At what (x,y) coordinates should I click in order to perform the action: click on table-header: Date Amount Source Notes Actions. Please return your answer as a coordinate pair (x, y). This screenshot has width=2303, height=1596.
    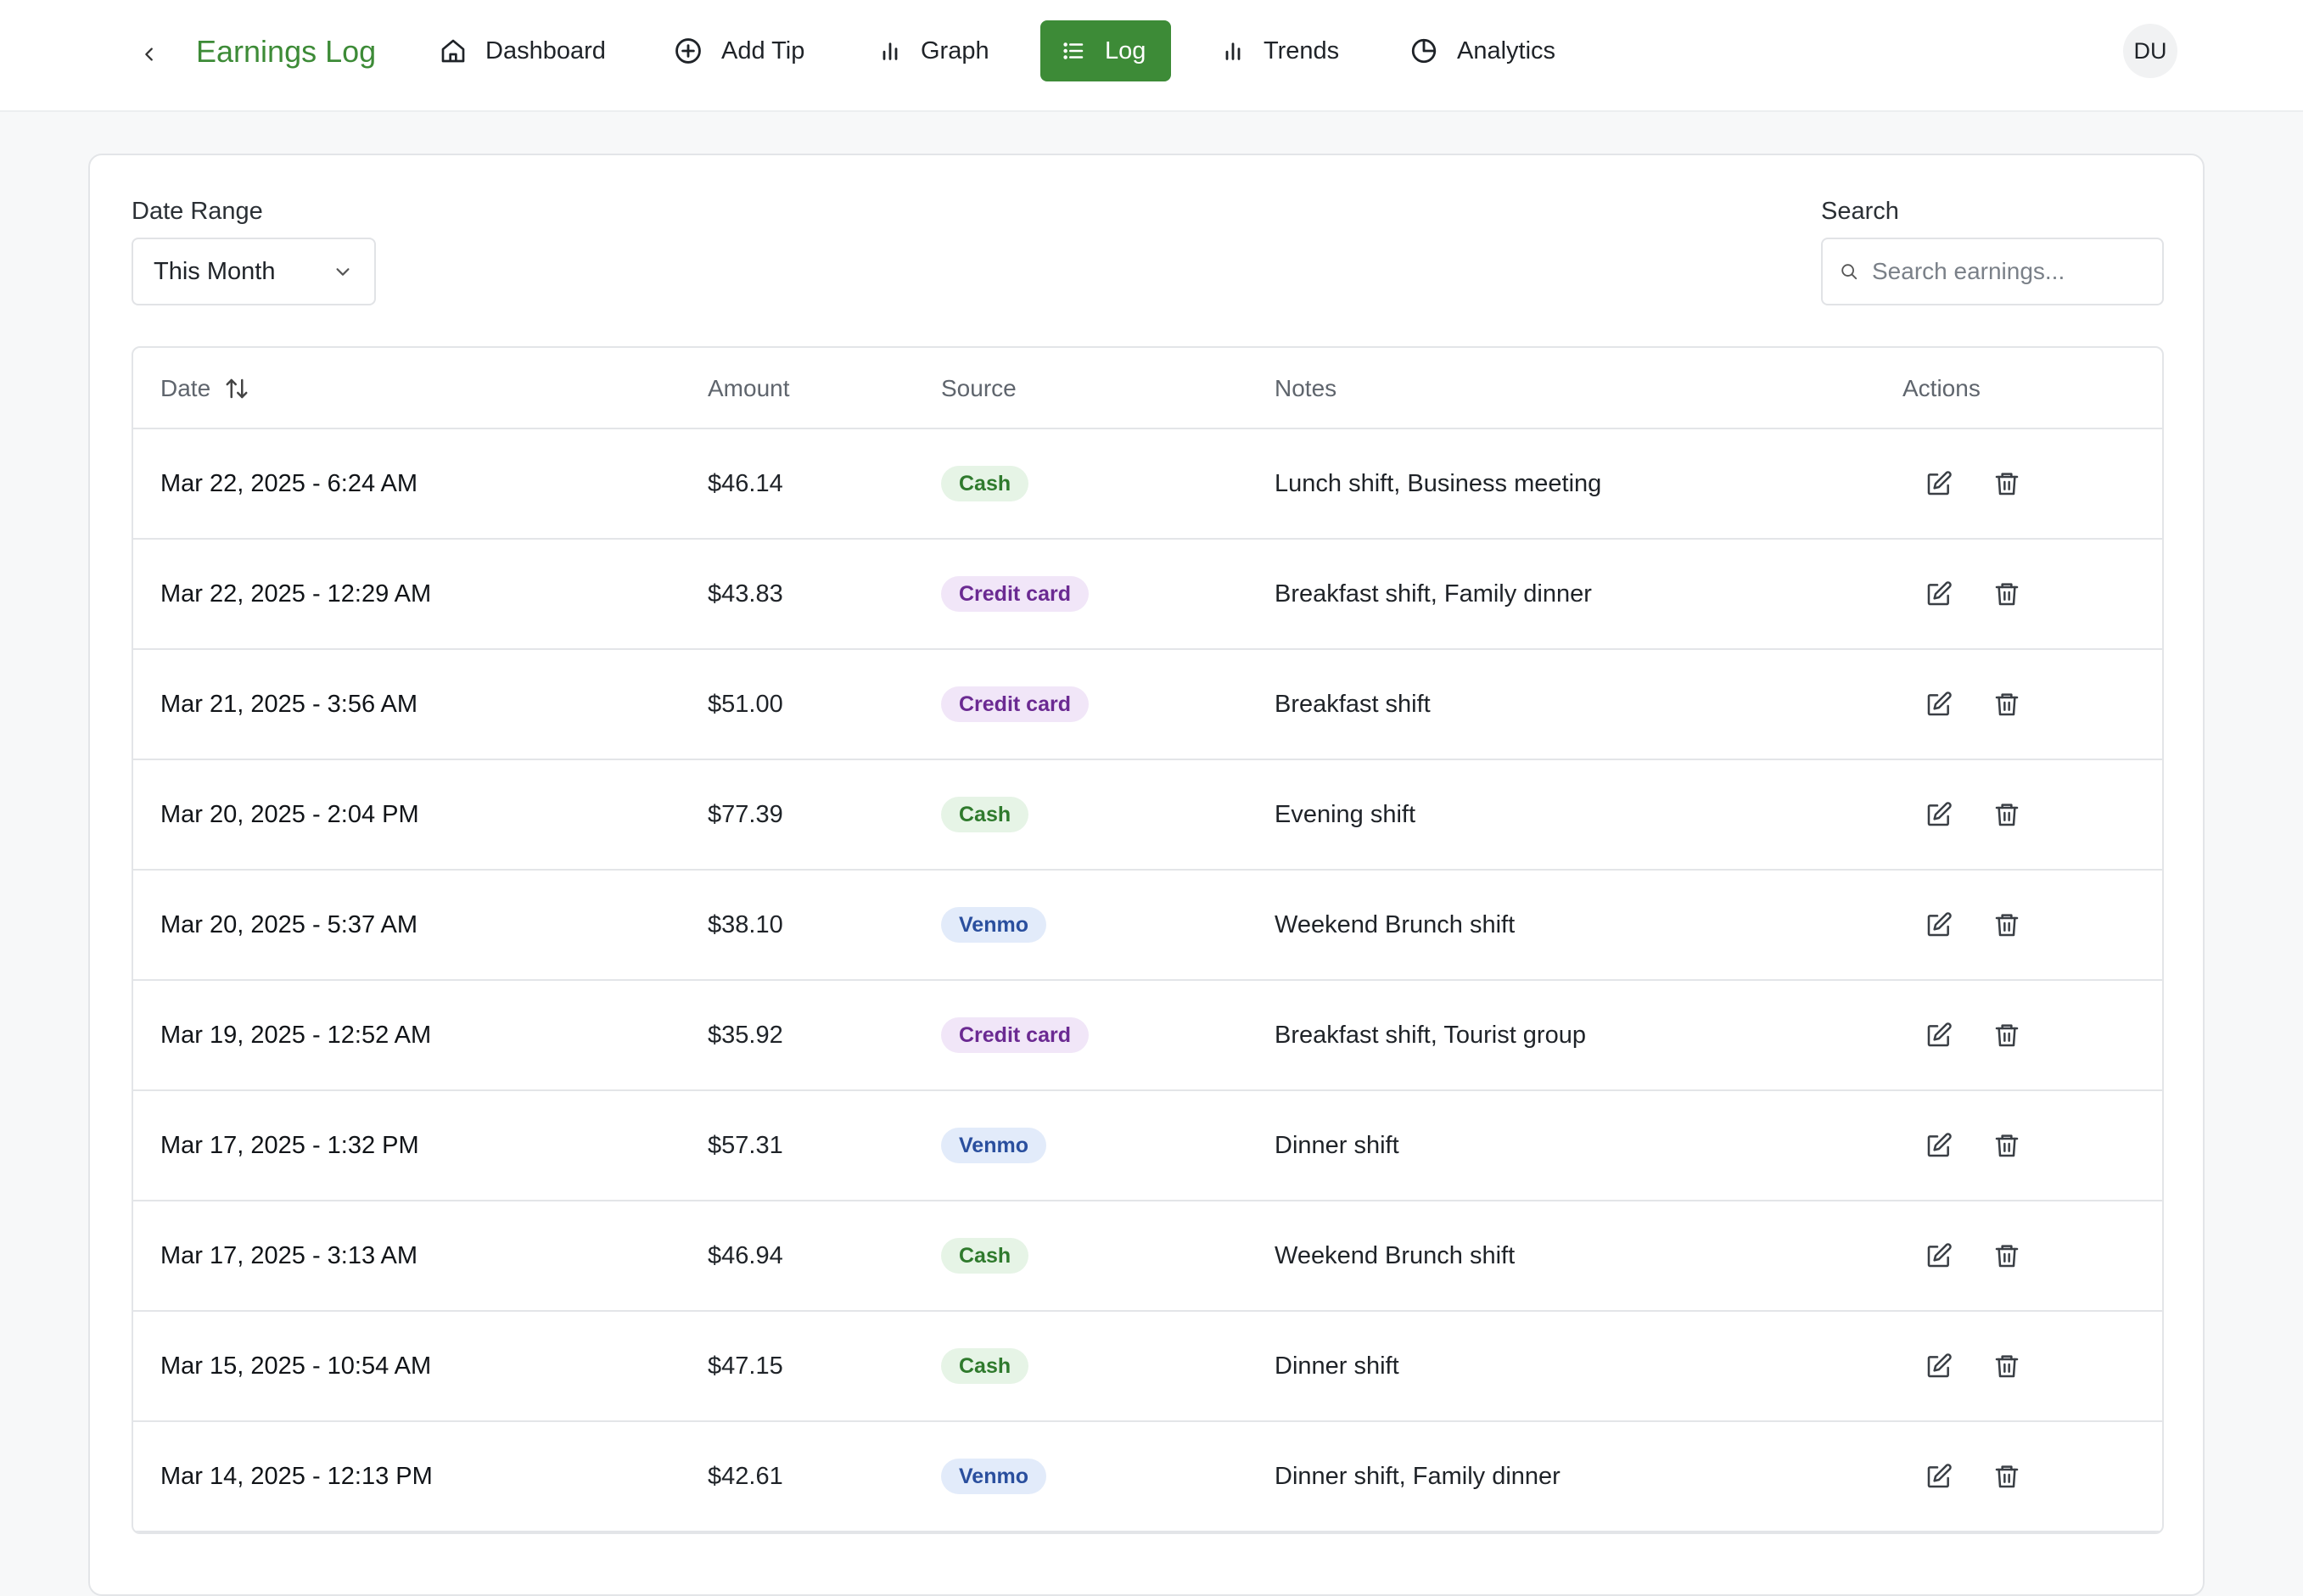
    Looking at the image, I should click on (1147, 388).